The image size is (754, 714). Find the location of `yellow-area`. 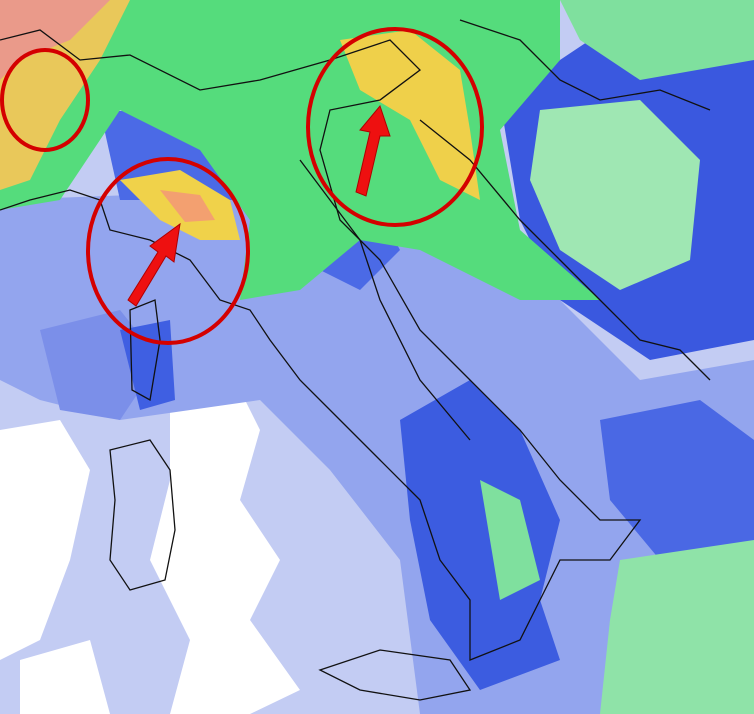

yellow-area is located at coordinates (410, 115).